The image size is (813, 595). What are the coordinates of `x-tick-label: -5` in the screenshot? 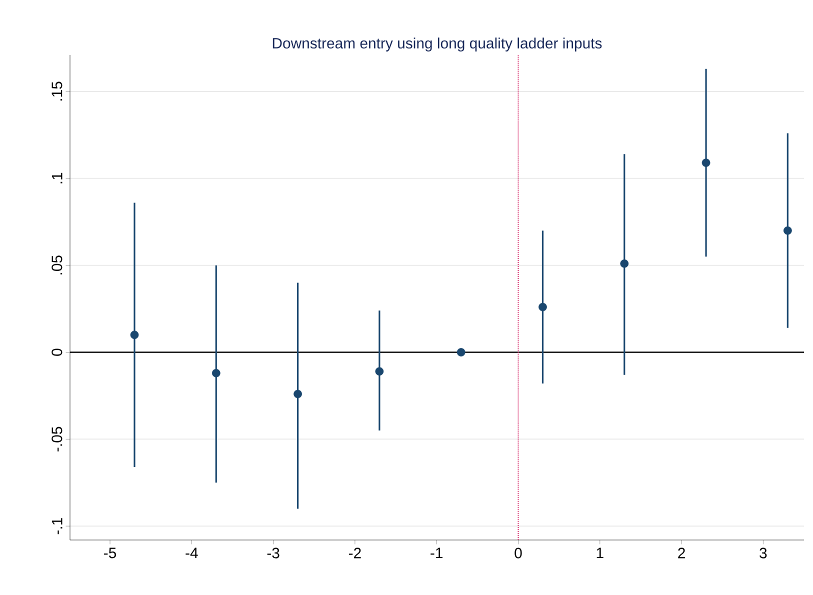 It's located at (110, 553).